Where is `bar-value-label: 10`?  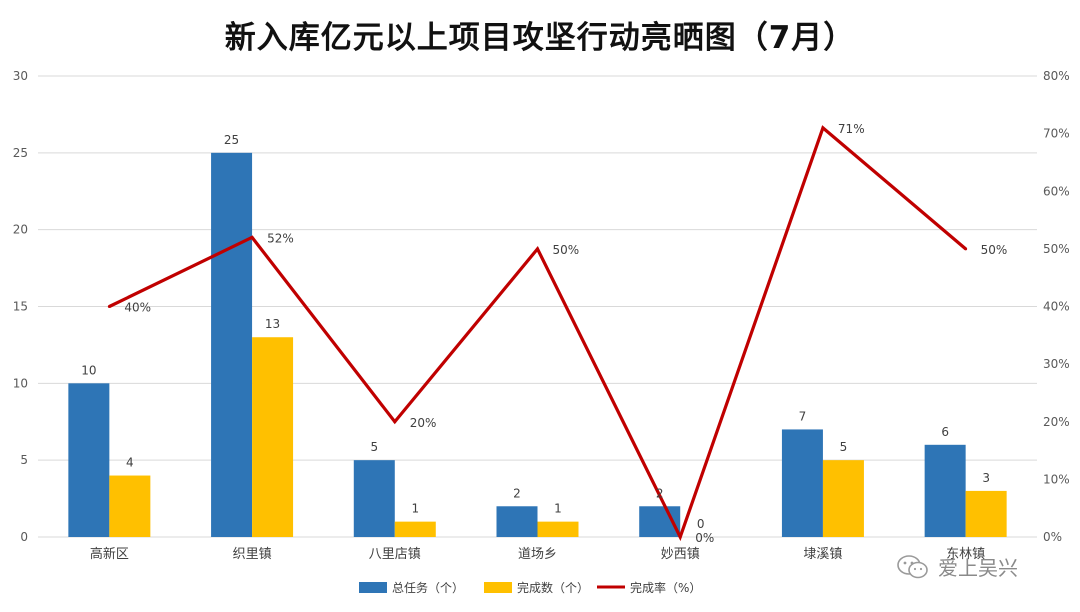
bar-value-label: 10 is located at coordinates (88, 370).